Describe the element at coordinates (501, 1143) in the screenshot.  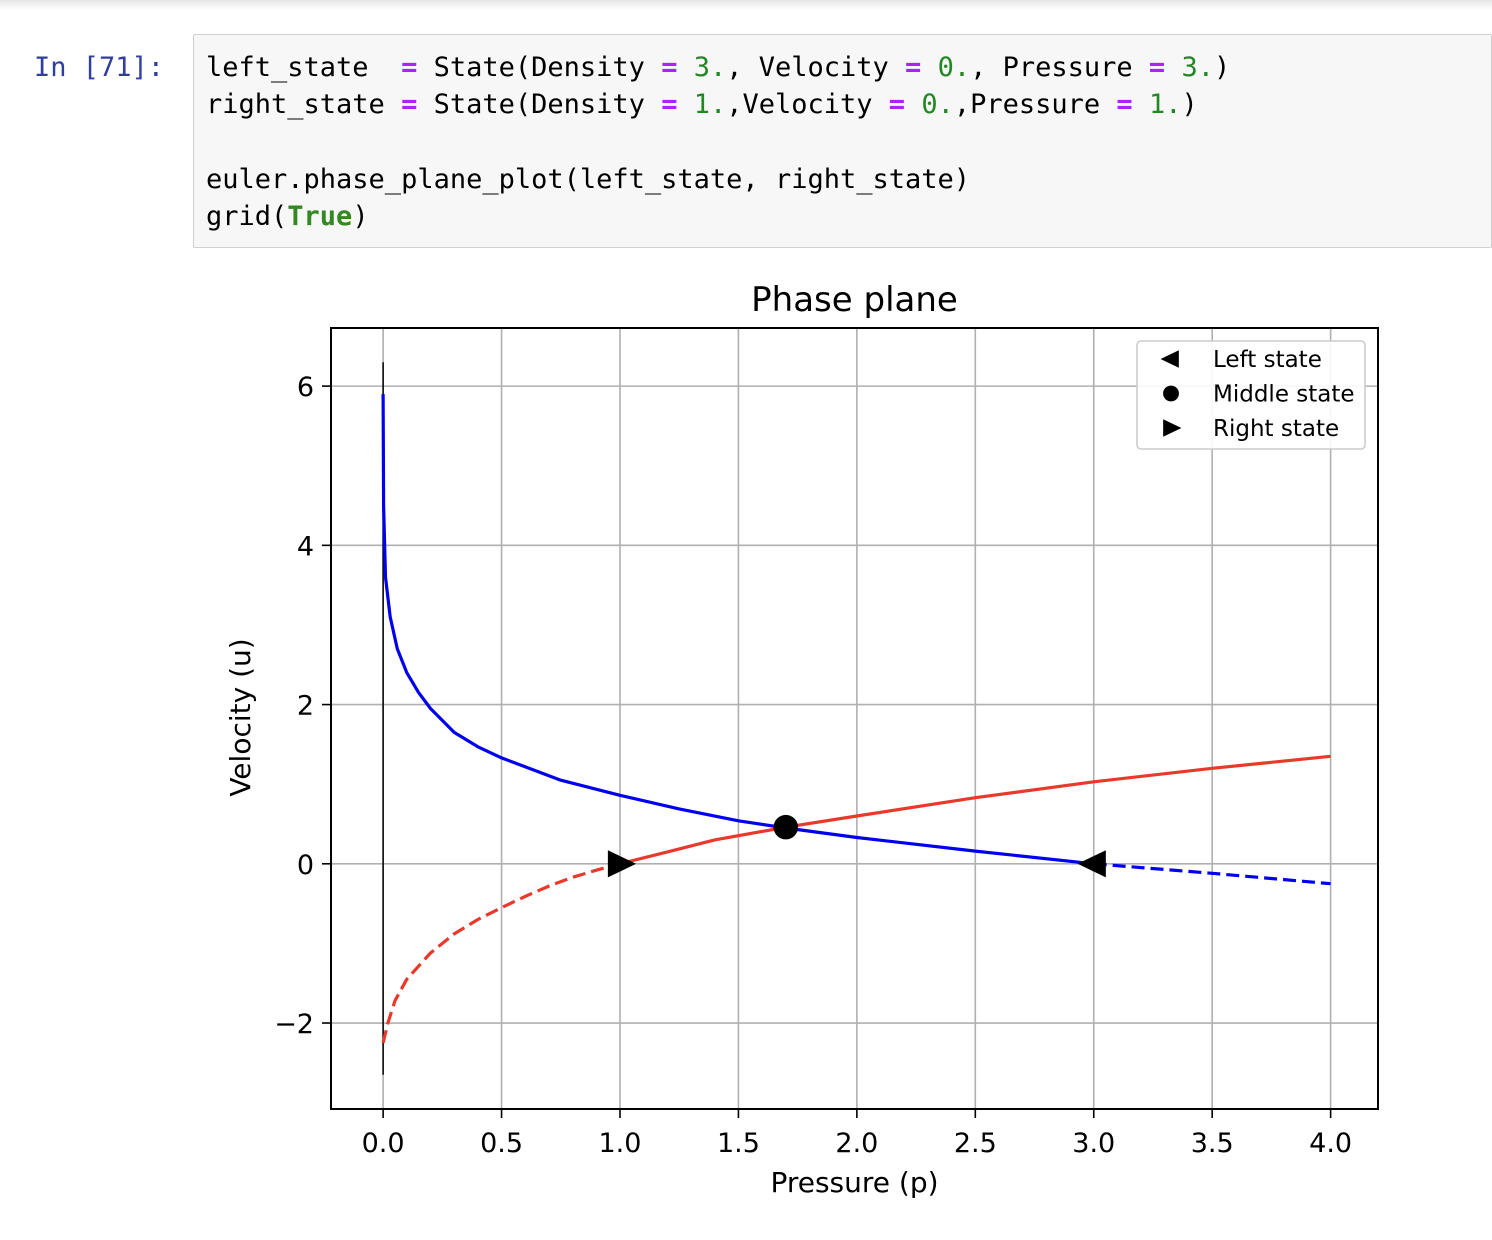
I see `x-tick-label: 0.5` at that location.